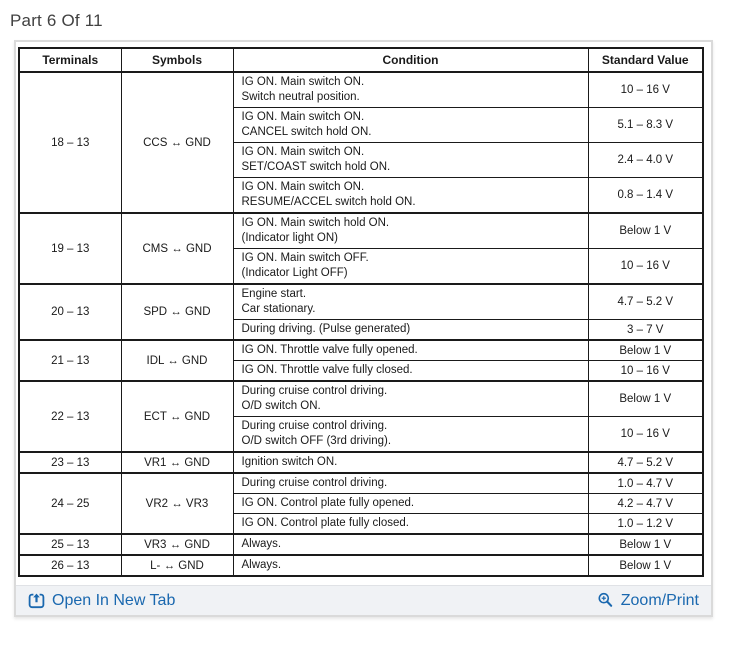  What do you see at coordinates (177, 360) in the screenshot?
I see `symbols-cell: IDL ↔ GND` at bounding box center [177, 360].